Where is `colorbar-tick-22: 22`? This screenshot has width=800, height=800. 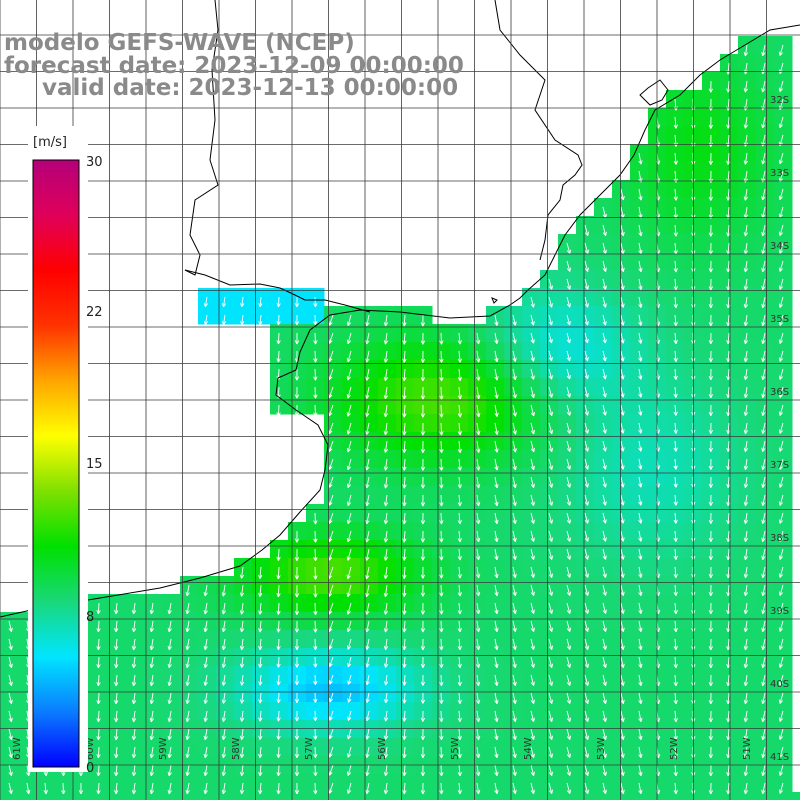
colorbar-tick-22: 22 is located at coordinates (94, 312).